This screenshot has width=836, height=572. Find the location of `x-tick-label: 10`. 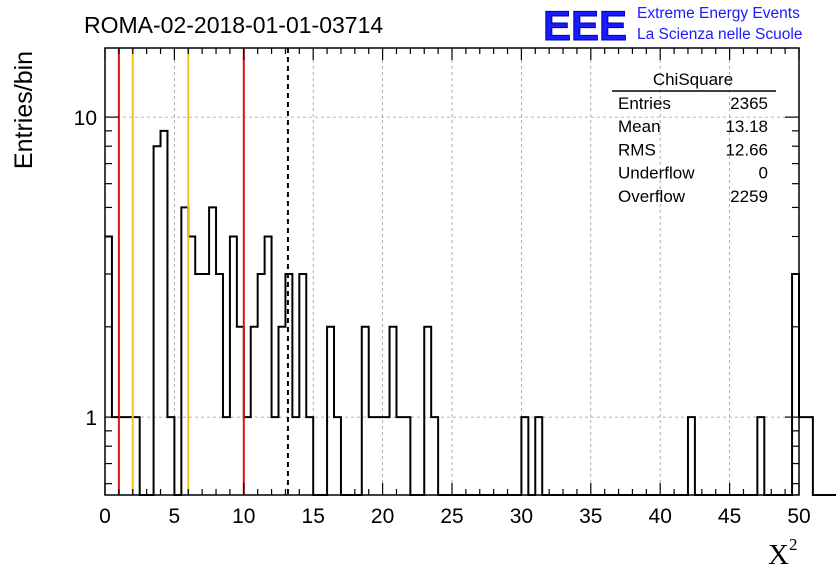

x-tick-label: 10 is located at coordinates (243, 516).